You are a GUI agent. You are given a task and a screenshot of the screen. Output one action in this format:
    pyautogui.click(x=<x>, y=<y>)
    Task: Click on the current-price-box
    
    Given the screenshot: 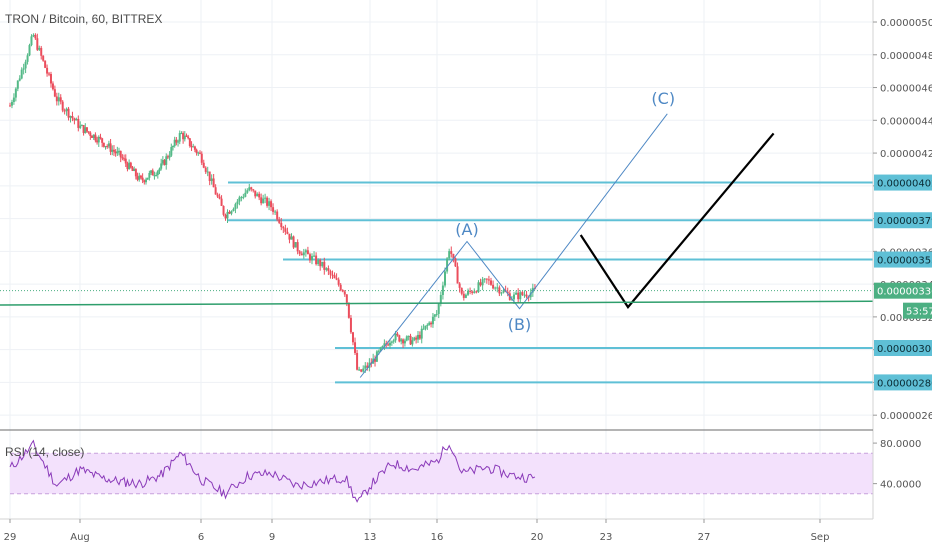 What is the action you would take?
    pyautogui.click(x=903, y=290)
    